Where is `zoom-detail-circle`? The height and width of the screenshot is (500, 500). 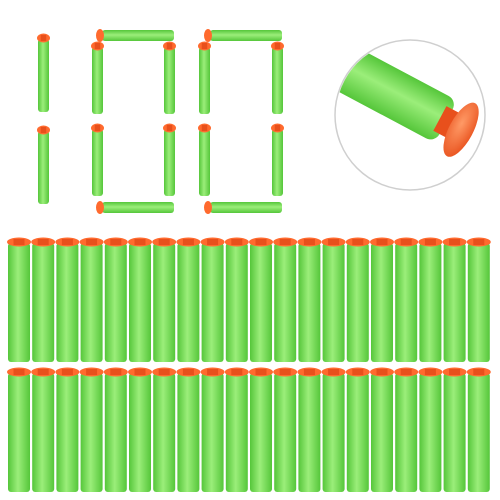 zoom-detail-circle is located at coordinates (409, 115).